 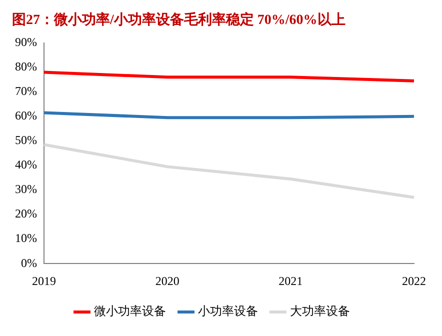 I want to click on y-tick-label: 0%, so click(x=28, y=263).